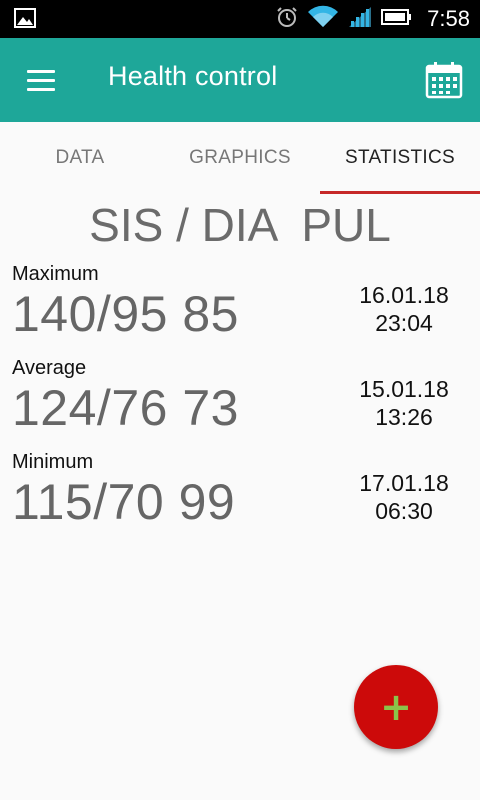 The width and height of the screenshot is (480, 800). What do you see at coordinates (240, 225) in the screenshot?
I see `statistics-heading: SIS / DIA PUL` at bounding box center [240, 225].